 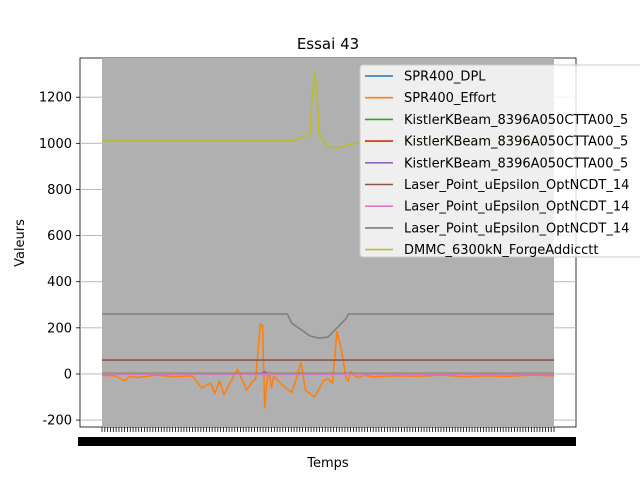 What do you see at coordinates (450, 98) in the screenshot?
I see `legend-label: SPR400_Effort` at bounding box center [450, 98].